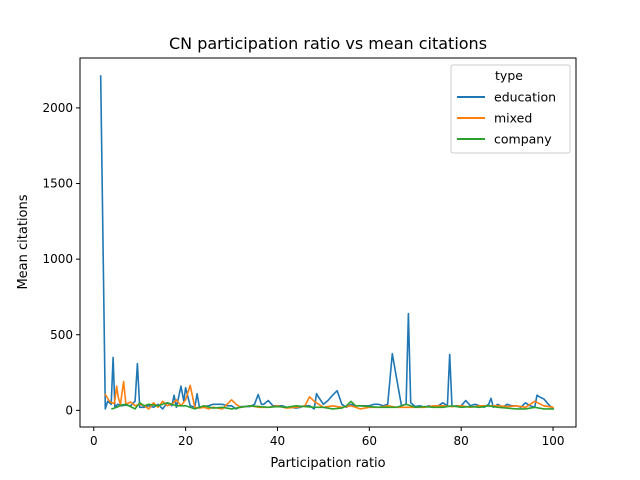 The height and width of the screenshot is (480, 640). I want to click on legend-box, so click(510, 109).